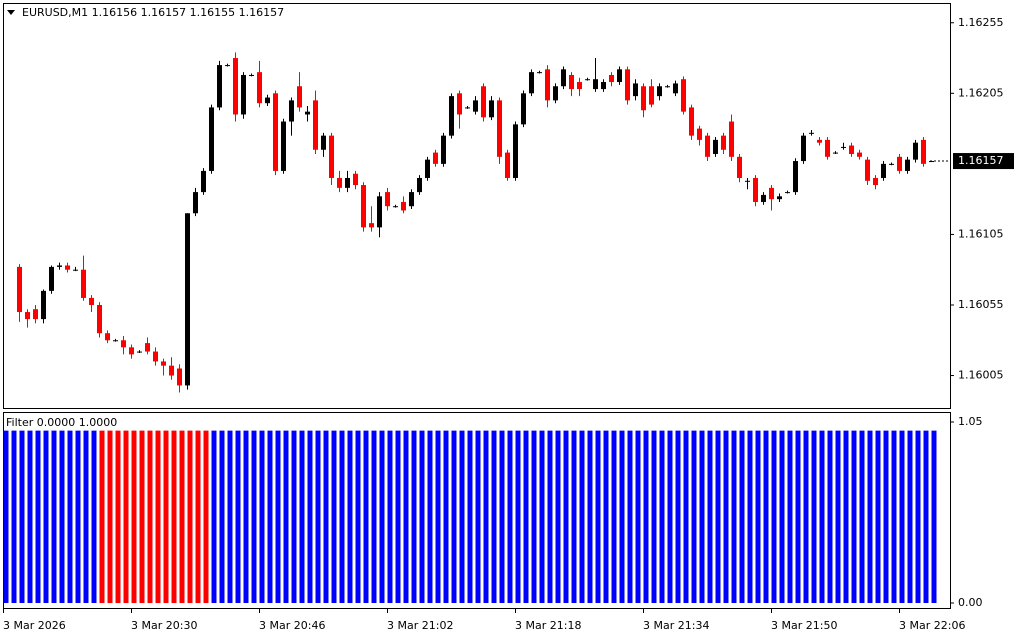 The image size is (1024, 640). I want to click on y-tick-label: 1.16005, so click(981, 375).